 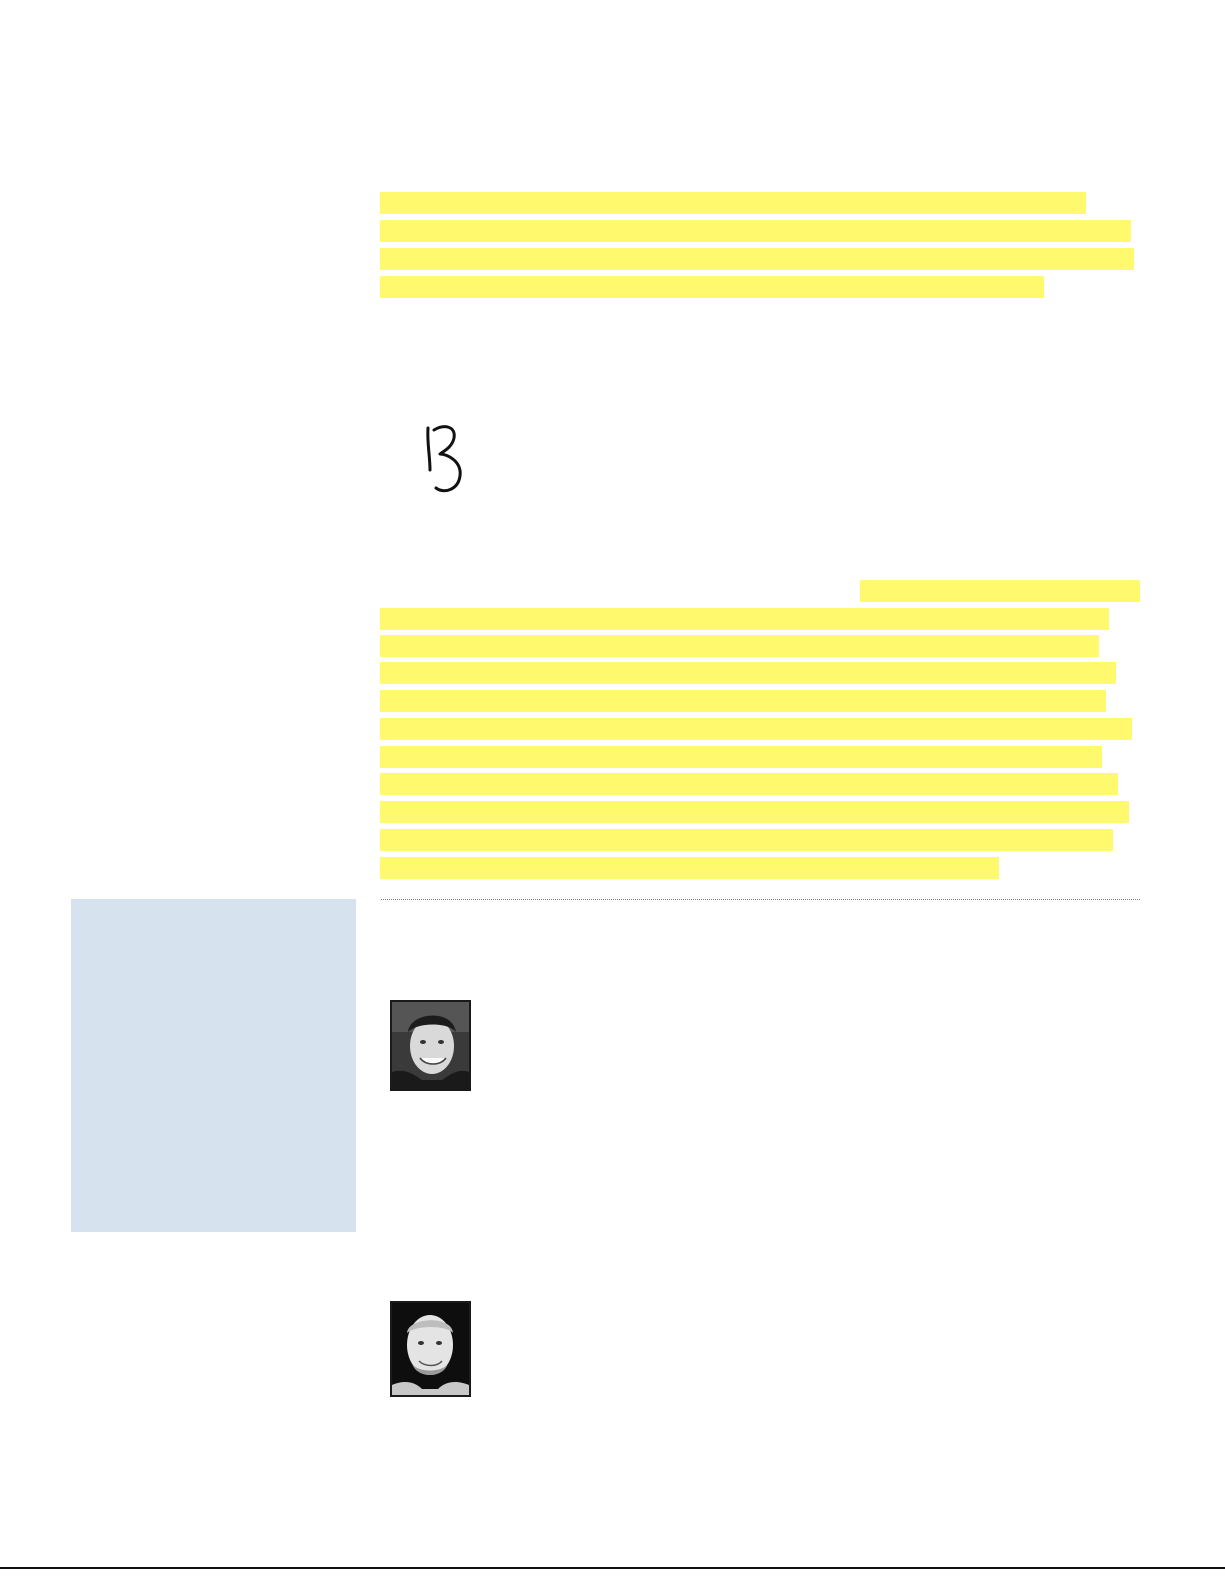 What do you see at coordinates (760, 899) in the screenshot?
I see `section-divider` at bounding box center [760, 899].